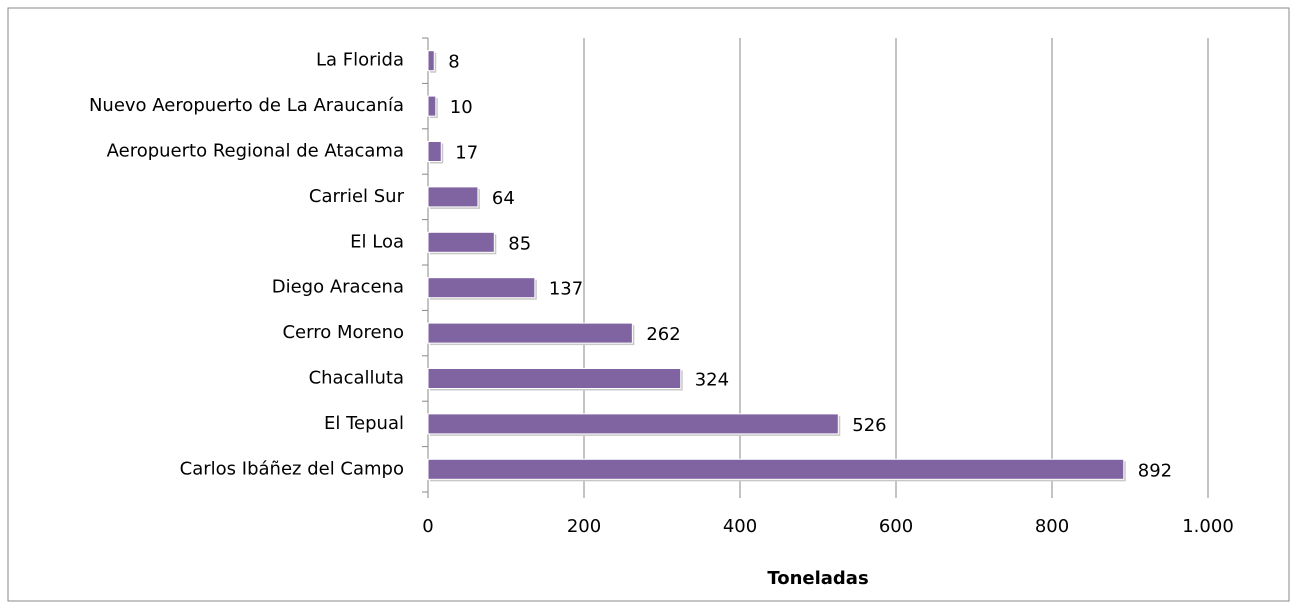 Image resolution: width=1297 pixels, height=610 pixels. Describe the element at coordinates (246, 105) in the screenshot. I see `y-tick-label: Nuevo Aeropuerto de La Araucanía` at that location.